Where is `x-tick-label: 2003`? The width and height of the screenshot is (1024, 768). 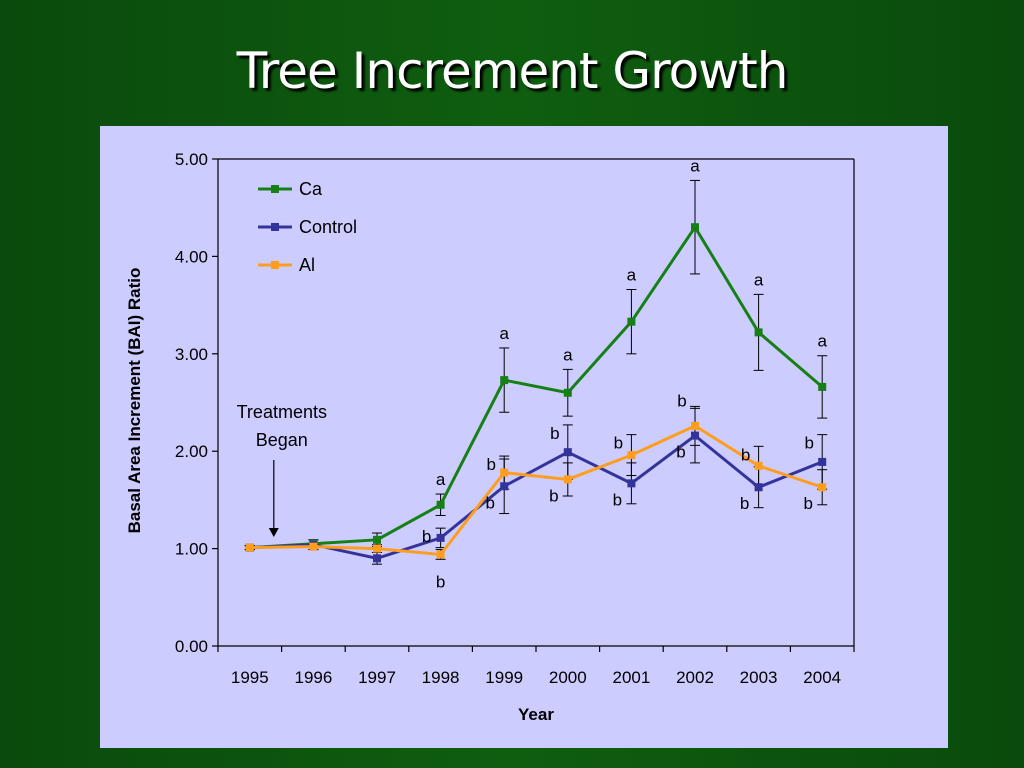
x-tick-label: 2003 is located at coordinates (759, 677).